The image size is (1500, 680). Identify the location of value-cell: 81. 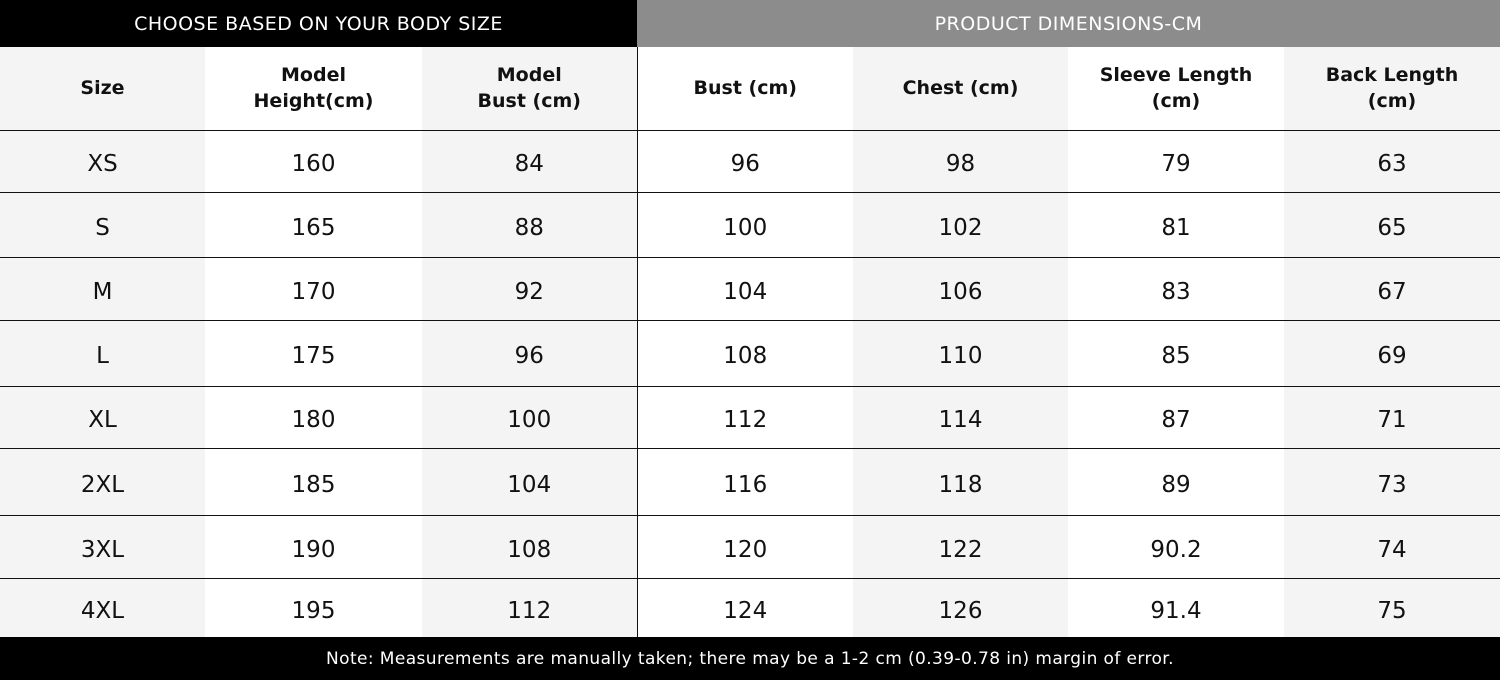
(1176, 224).